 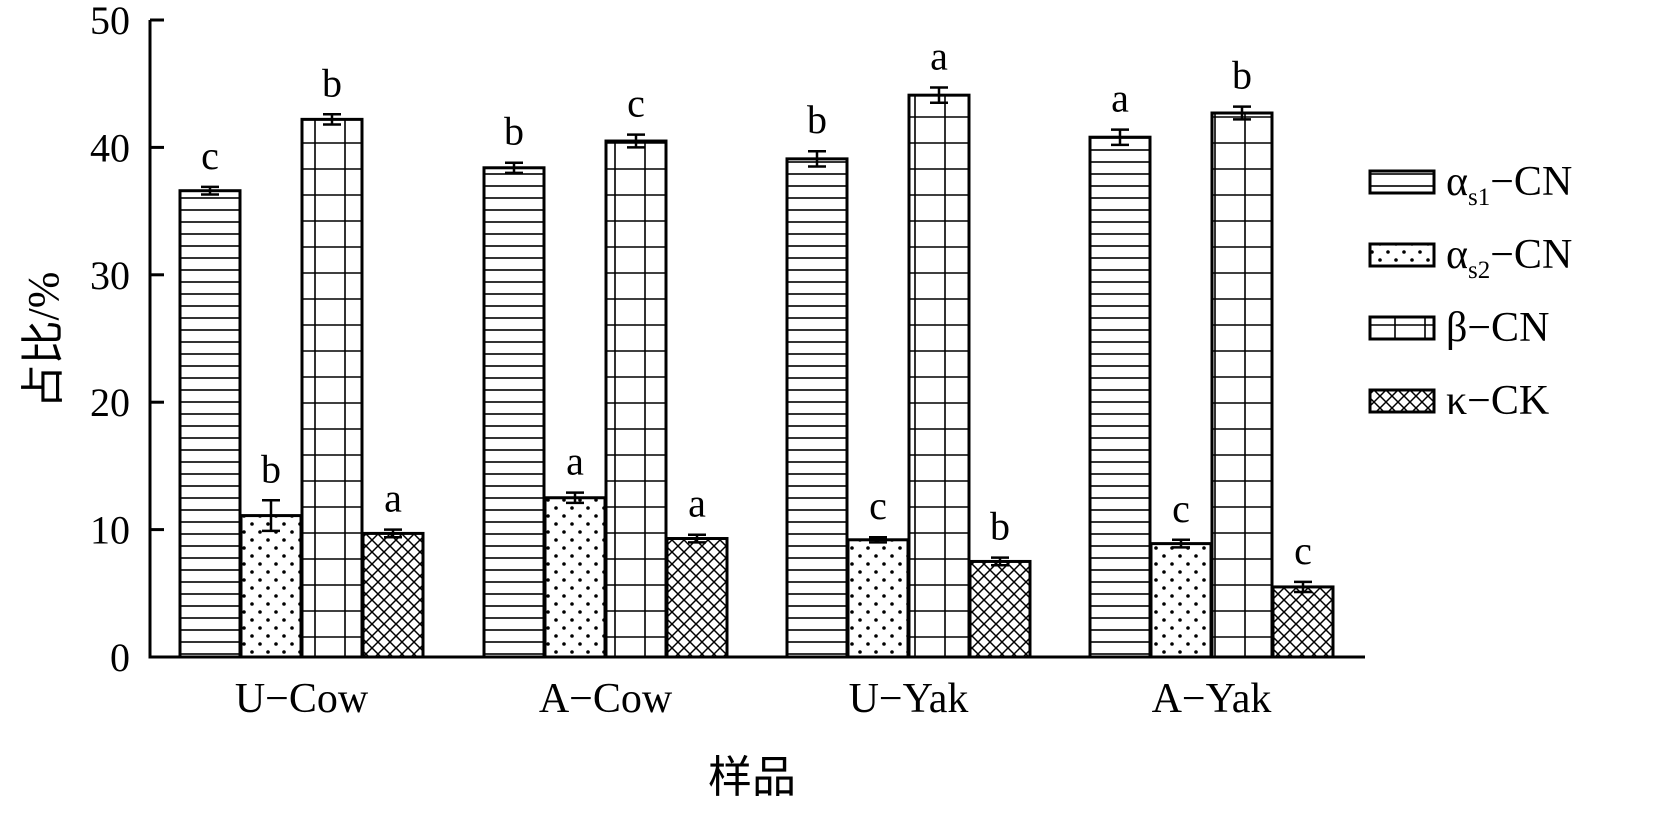 What do you see at coordinates (110, 147) in the screenshot?
I see `y-tick-label: 40` at bounding box center [110, 147].